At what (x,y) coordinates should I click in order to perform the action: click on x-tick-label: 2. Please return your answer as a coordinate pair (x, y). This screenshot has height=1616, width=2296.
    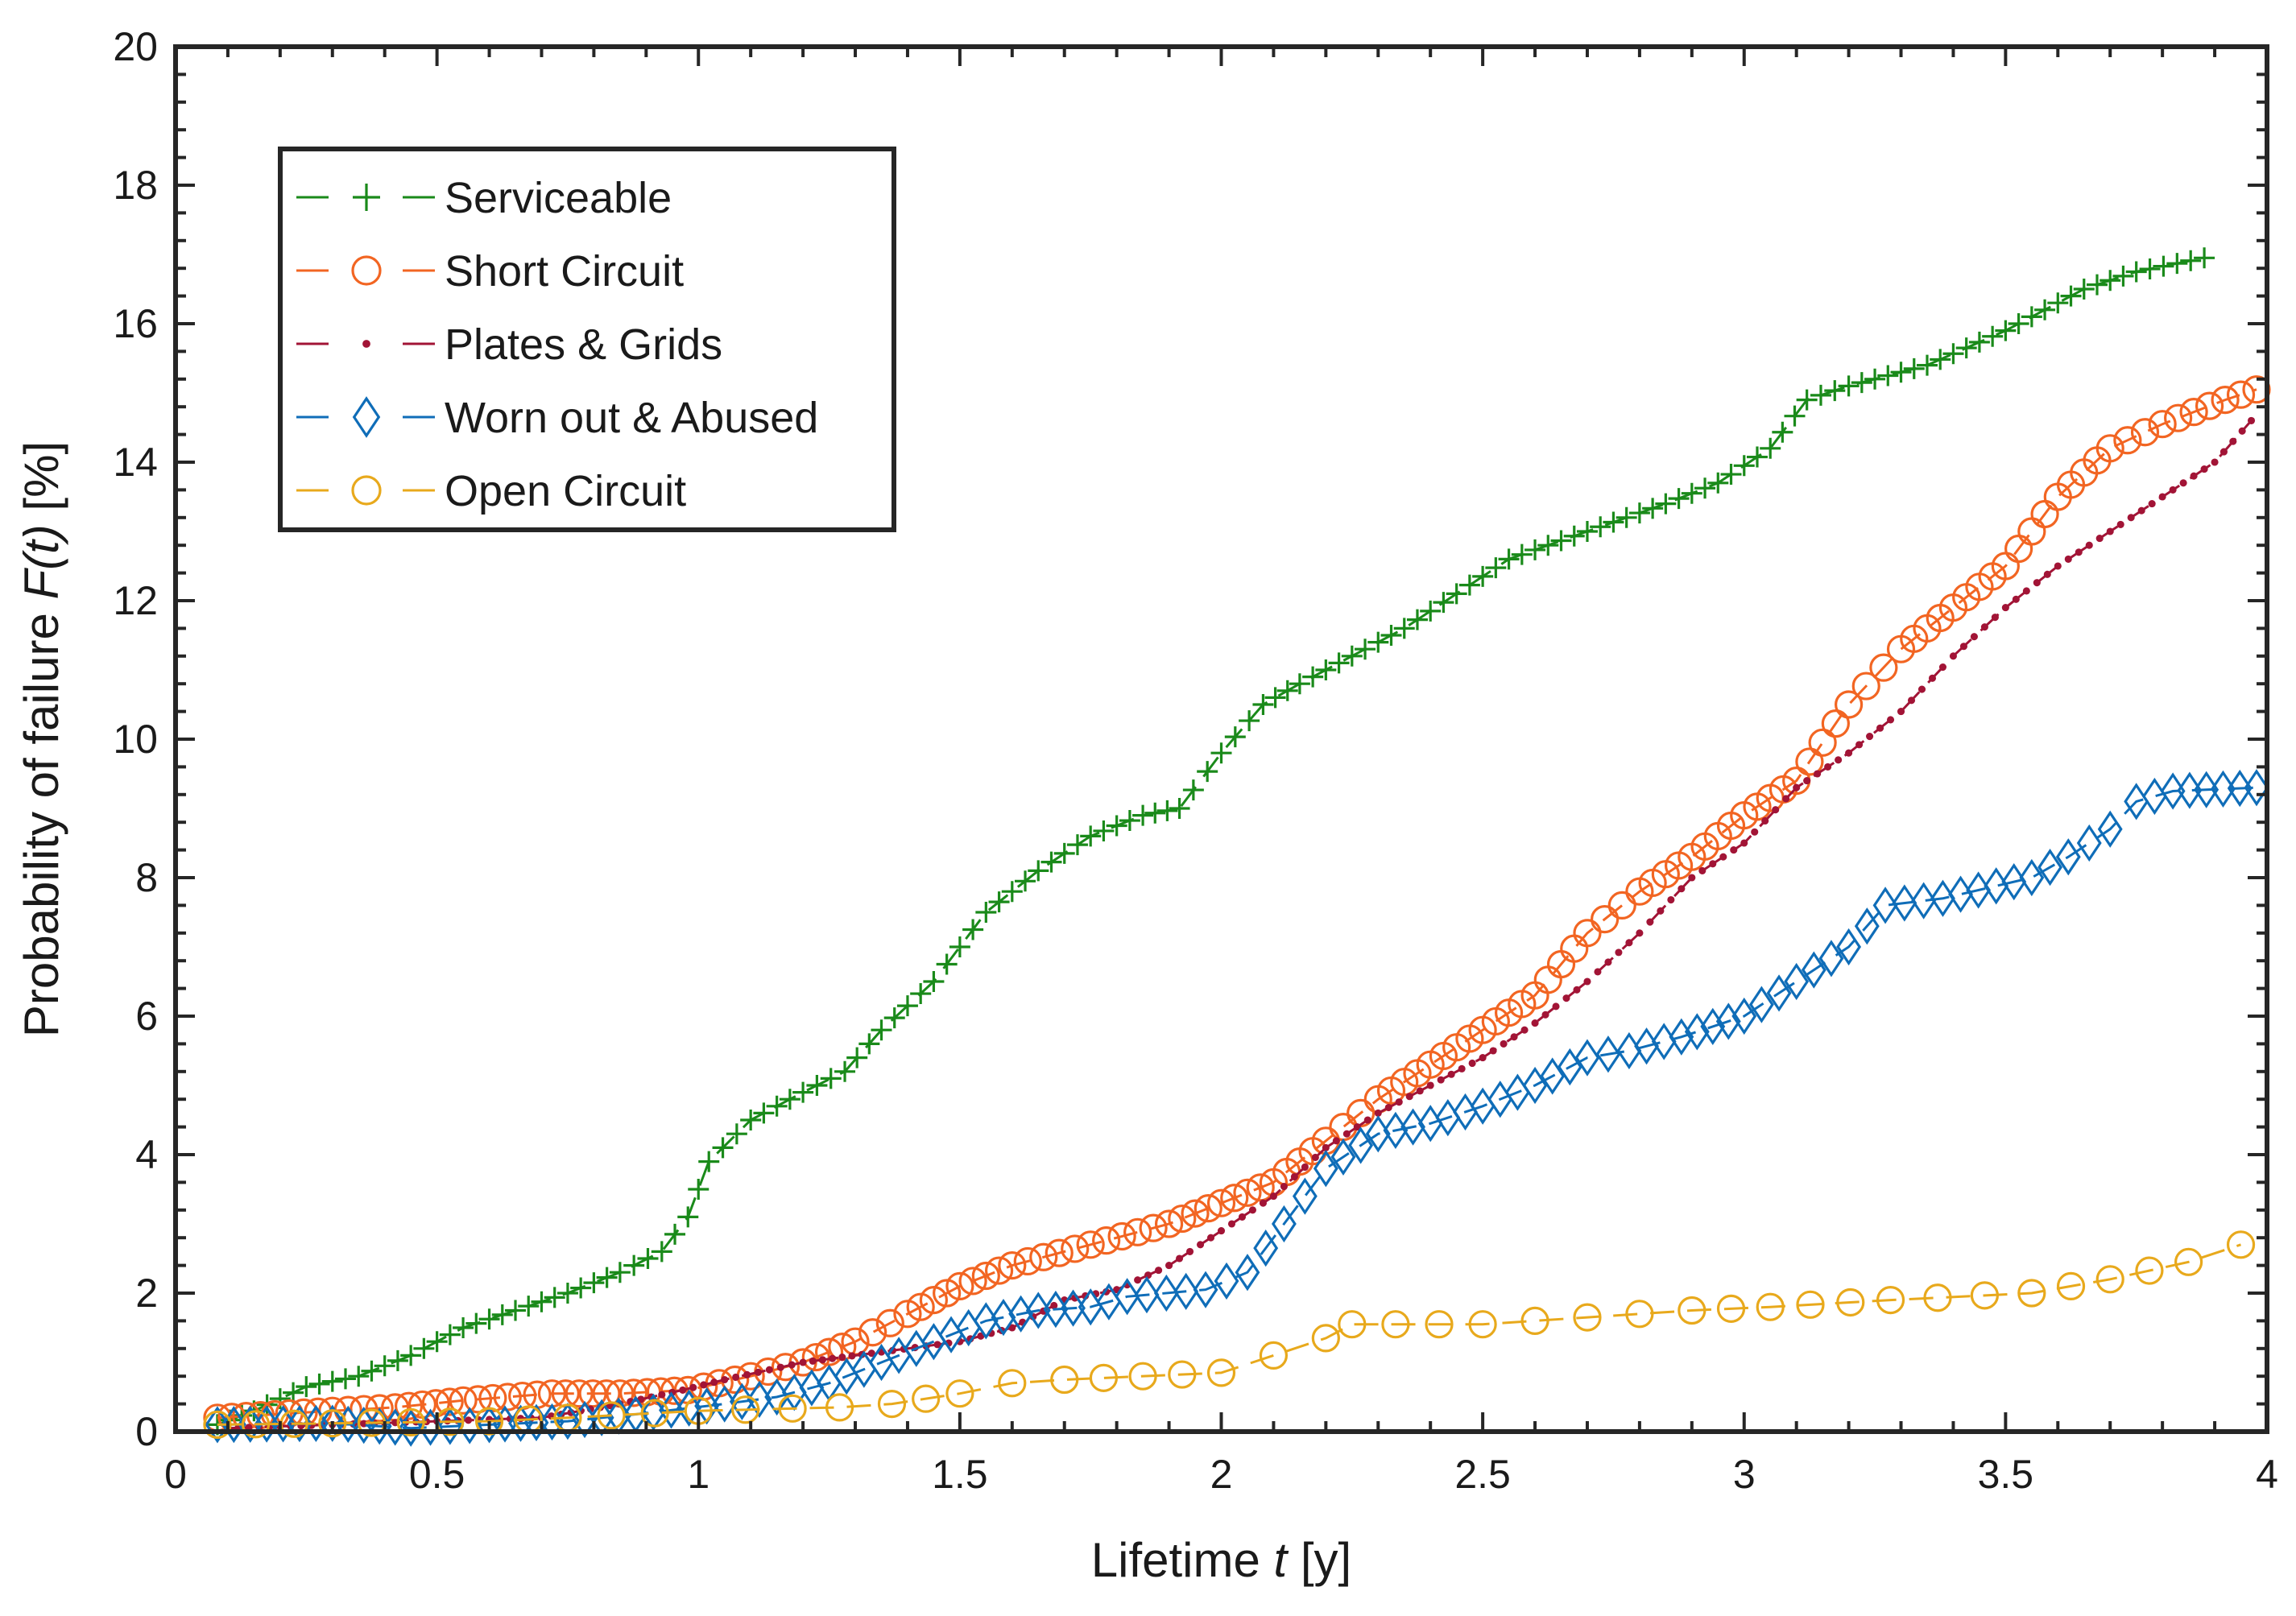
    Looking at the image, I should click on (1221, 1475).